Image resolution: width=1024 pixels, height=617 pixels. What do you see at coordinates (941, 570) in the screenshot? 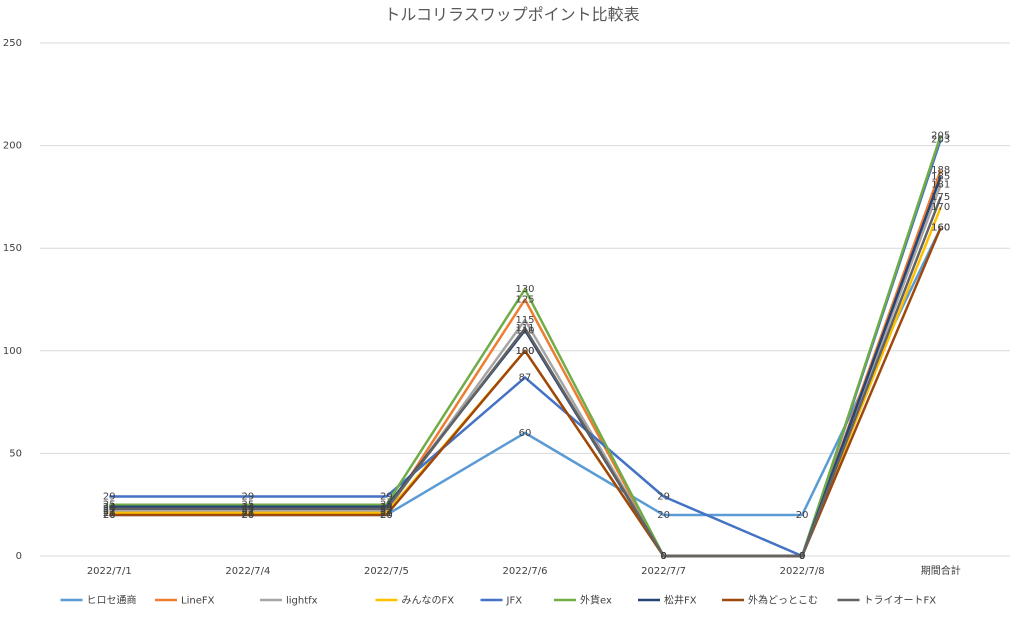
I see `x-tick-label: 期間合計` at bounding box center [941, 570].